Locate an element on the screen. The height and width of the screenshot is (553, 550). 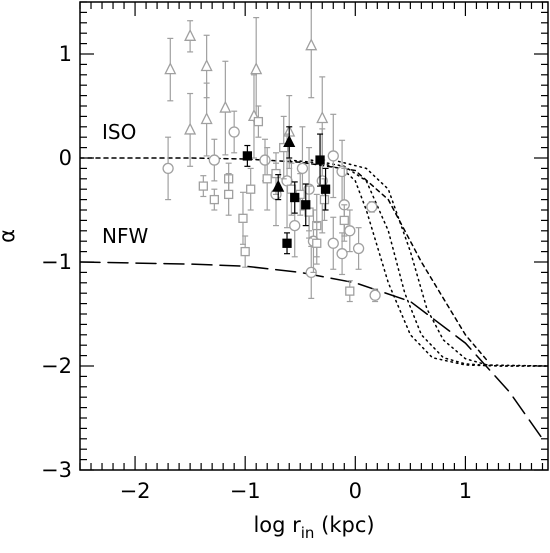
annotation-nfw: NFW is located at coordinates (125, 236).